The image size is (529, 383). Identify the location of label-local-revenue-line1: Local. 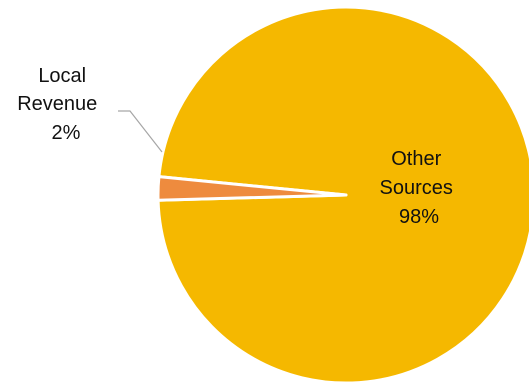
(62, 76).